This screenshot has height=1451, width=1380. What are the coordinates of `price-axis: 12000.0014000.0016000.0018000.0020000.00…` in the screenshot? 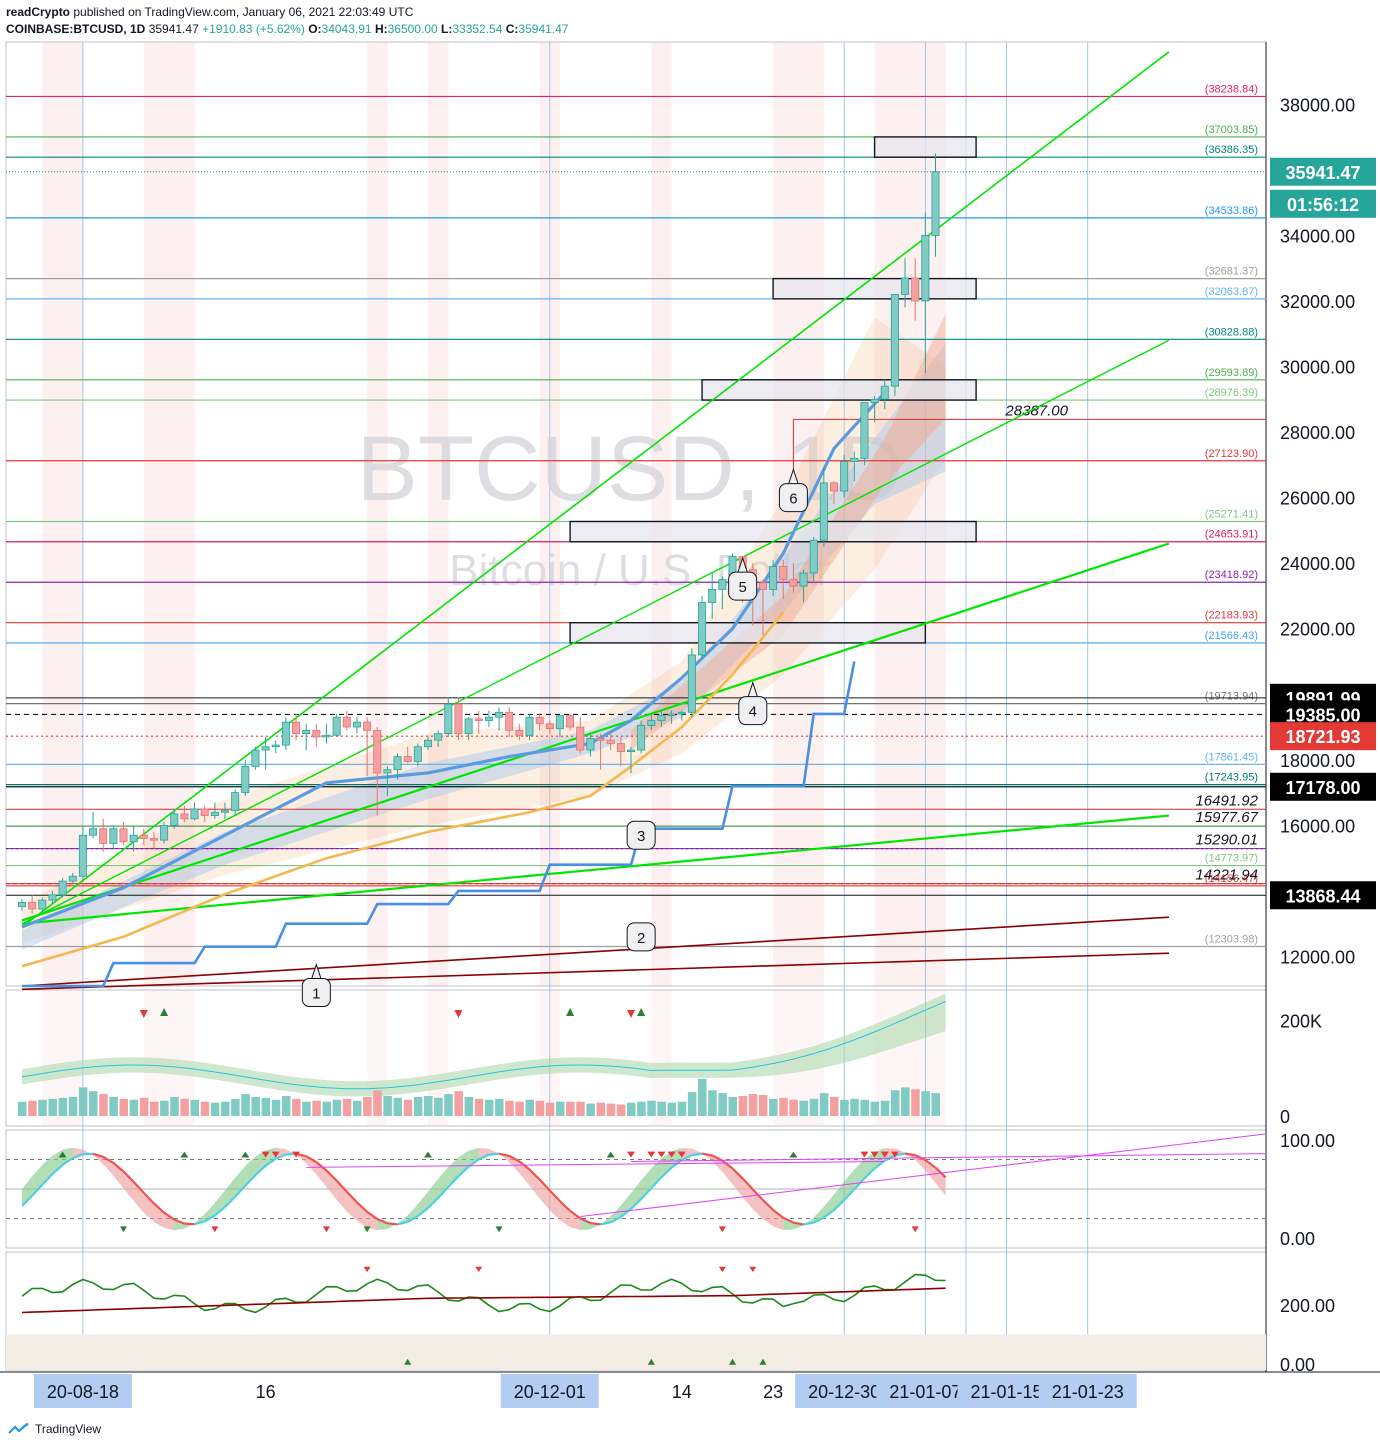 It's located at (1323, 531).